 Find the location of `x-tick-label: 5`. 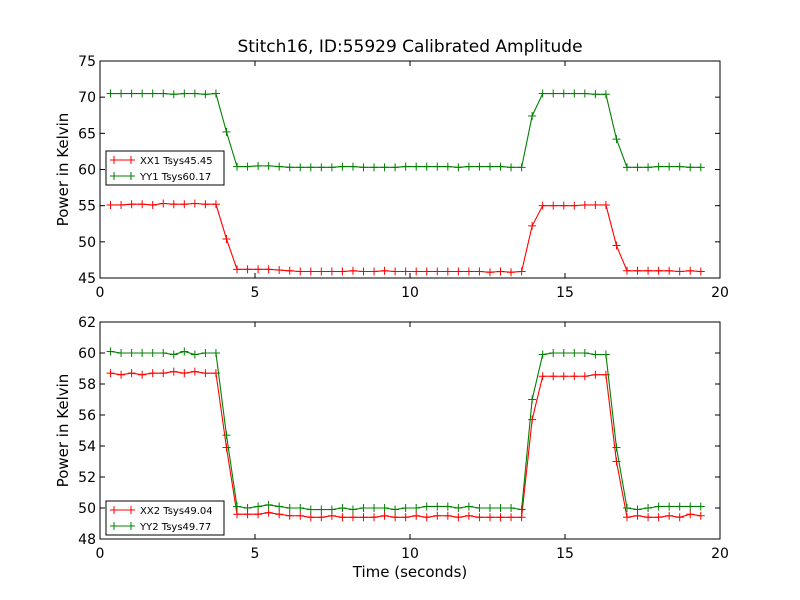

x-tick-label: 5 is located at coordinates (255, 293).